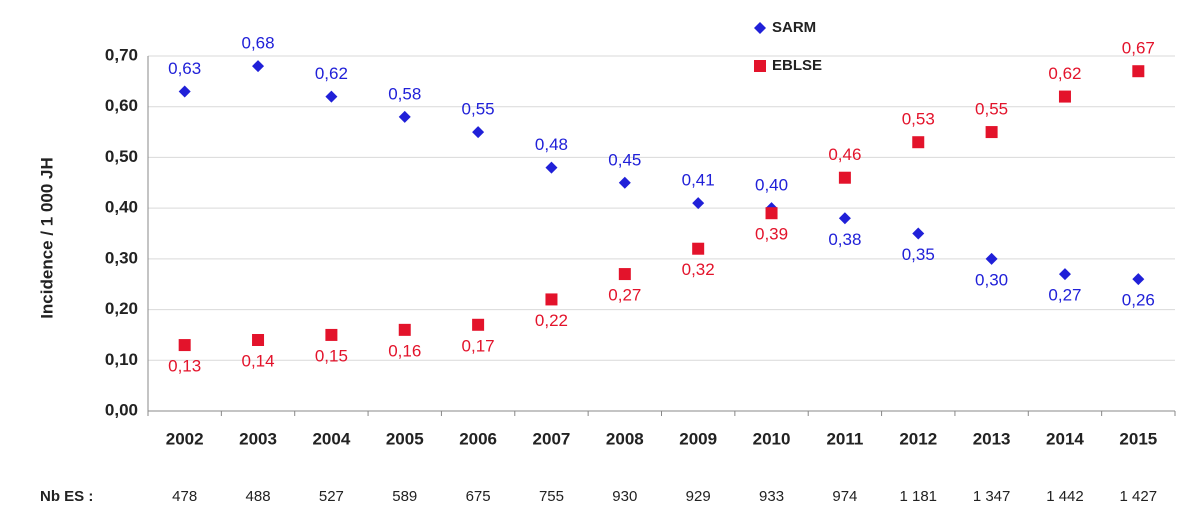  What do you see at coordinates (184, 496) in the screenshot?
I see `nb-es-value: 478` at bounding box center [184, 496].